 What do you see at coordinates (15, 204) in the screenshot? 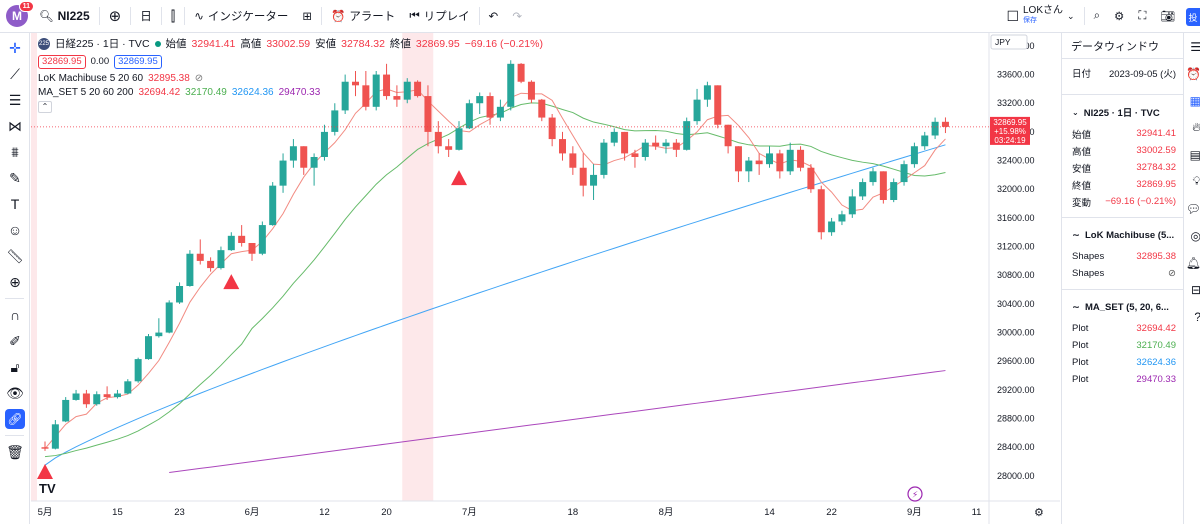
I see `text-icon: T` at bounding box center [15, 204].